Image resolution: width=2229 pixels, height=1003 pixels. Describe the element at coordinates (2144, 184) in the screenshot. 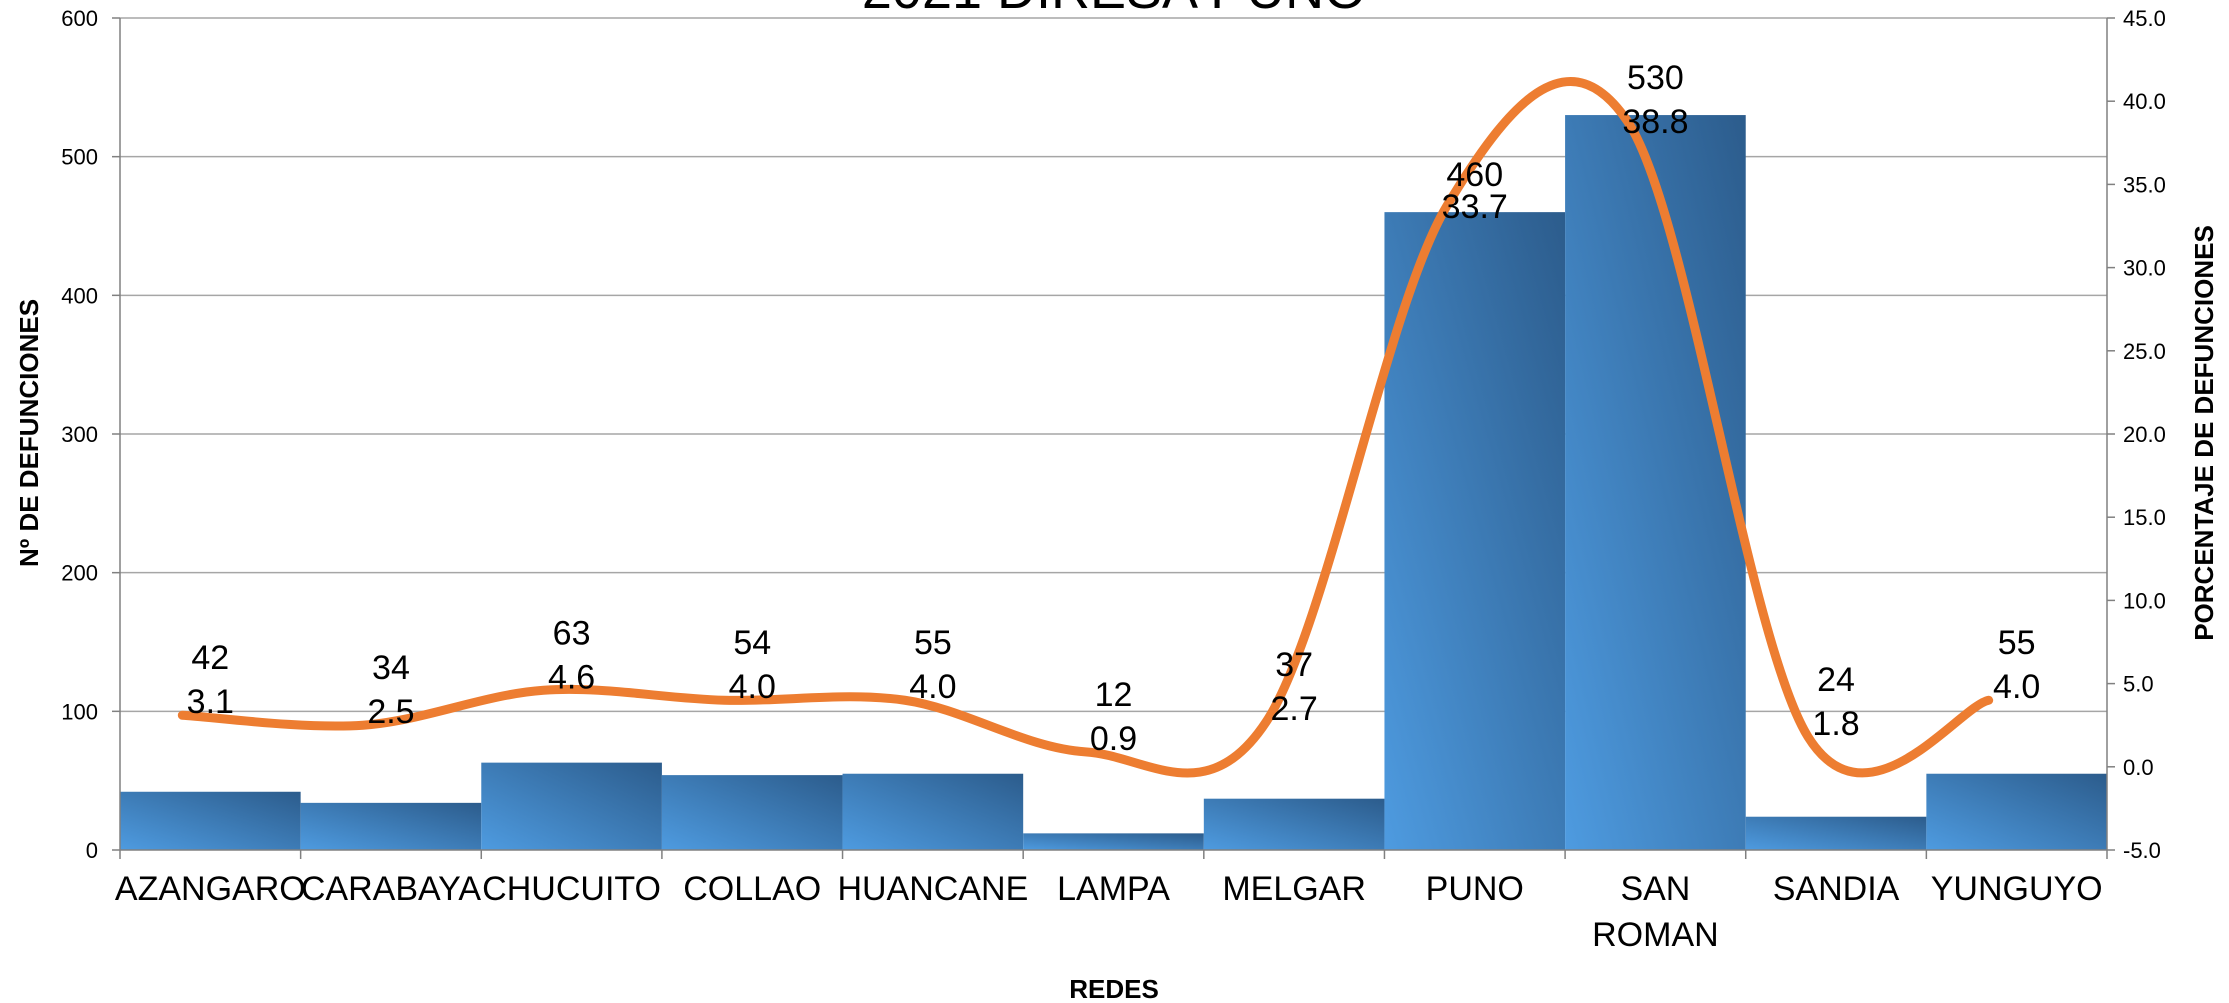

I see `y2-tick-label: 35.0` at that location.